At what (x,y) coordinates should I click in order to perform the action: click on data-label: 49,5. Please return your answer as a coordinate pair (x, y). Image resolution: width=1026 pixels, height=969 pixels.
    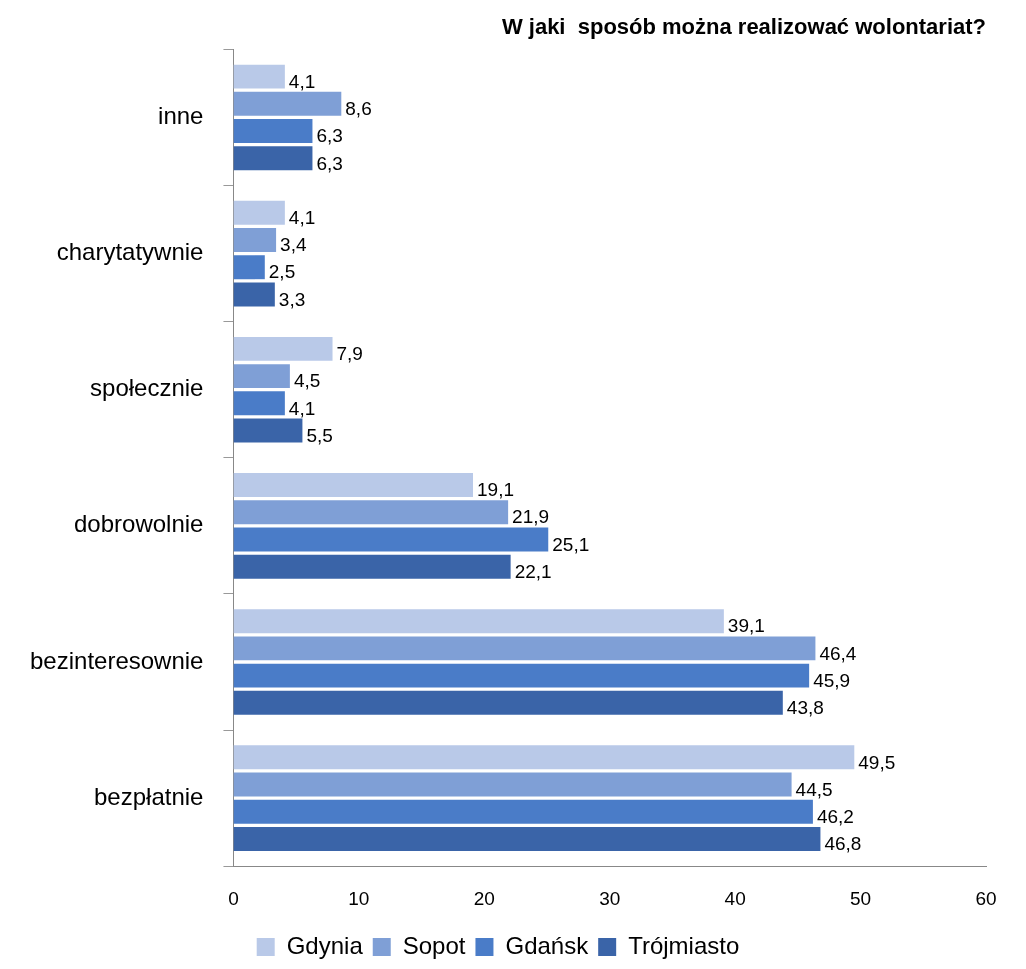
    Looking at the image, I should click on (877, 762).